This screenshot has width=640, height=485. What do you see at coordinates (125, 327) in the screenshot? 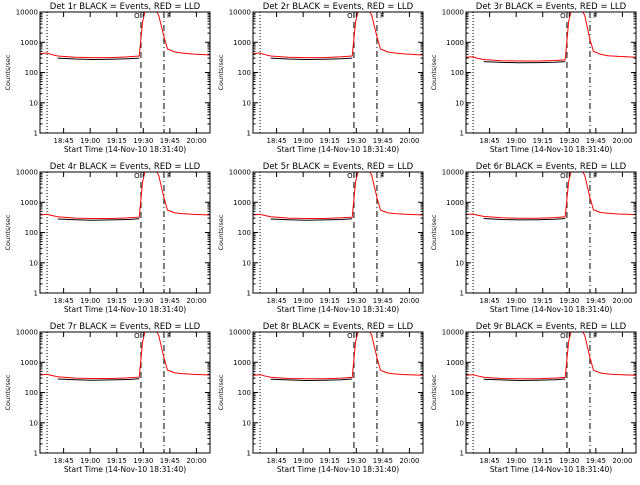
I see `panel-title: Det 7r BLACK = Events, RED = LLD` at bounding box center [125, 327].